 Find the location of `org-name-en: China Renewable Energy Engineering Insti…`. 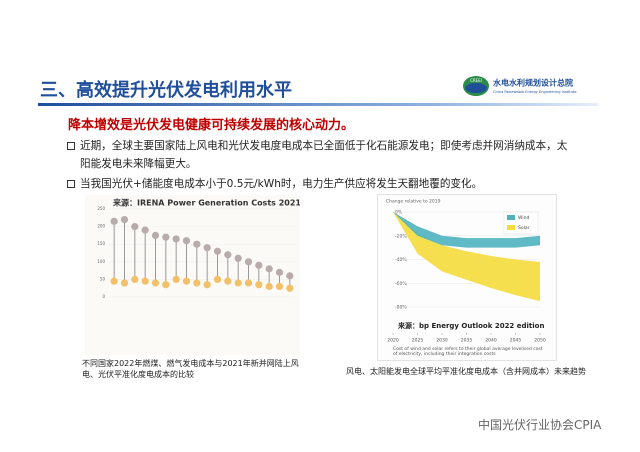

org-name-en: China Renewable Energy Engineering Insti… is located at coordinates (535, 92).